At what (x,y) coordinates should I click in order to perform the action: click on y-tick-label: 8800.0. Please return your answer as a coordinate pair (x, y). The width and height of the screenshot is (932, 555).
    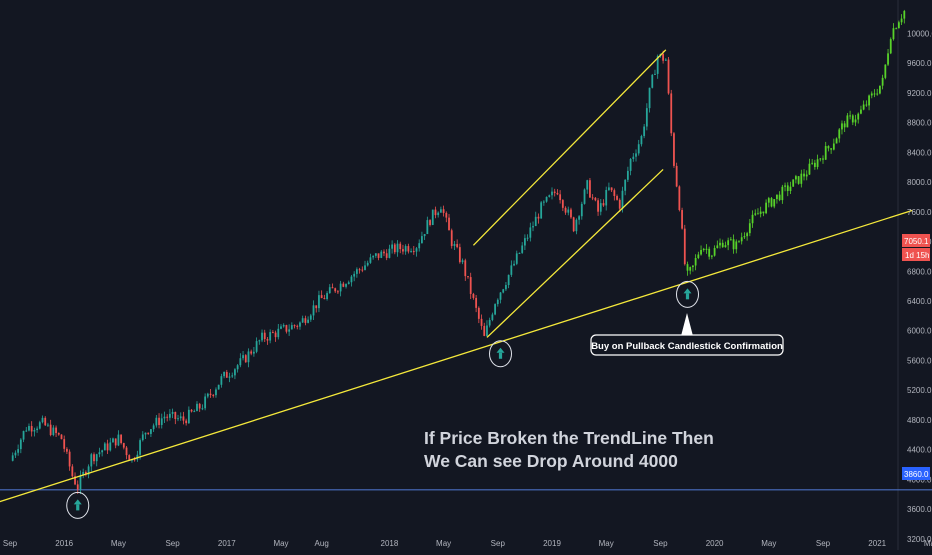
    Looking at the image, I should click on (919, 123).